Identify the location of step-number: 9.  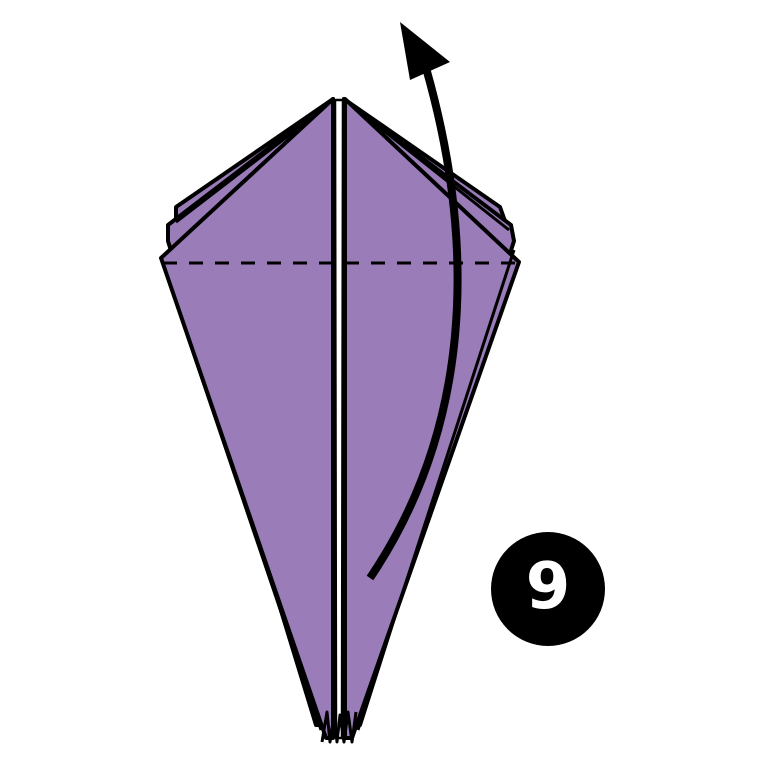
(548, 587).